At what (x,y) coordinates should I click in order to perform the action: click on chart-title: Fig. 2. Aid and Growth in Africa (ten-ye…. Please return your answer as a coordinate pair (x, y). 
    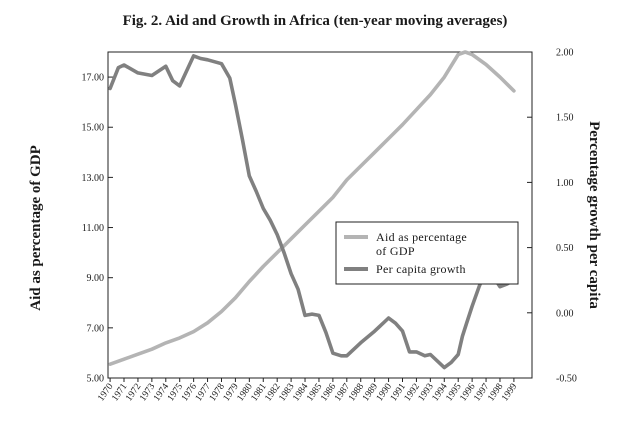
    Looking at the image, I should click on (315, 21).